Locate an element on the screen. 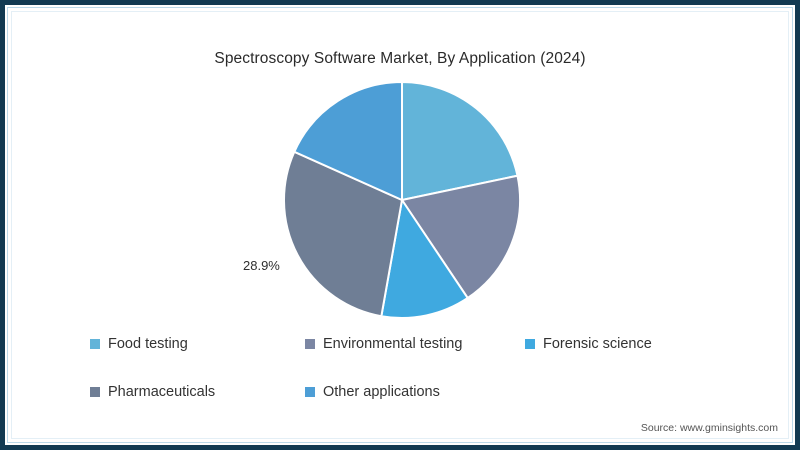  legend-item-other-applications: Other applications is located at coordinates (415, 392).